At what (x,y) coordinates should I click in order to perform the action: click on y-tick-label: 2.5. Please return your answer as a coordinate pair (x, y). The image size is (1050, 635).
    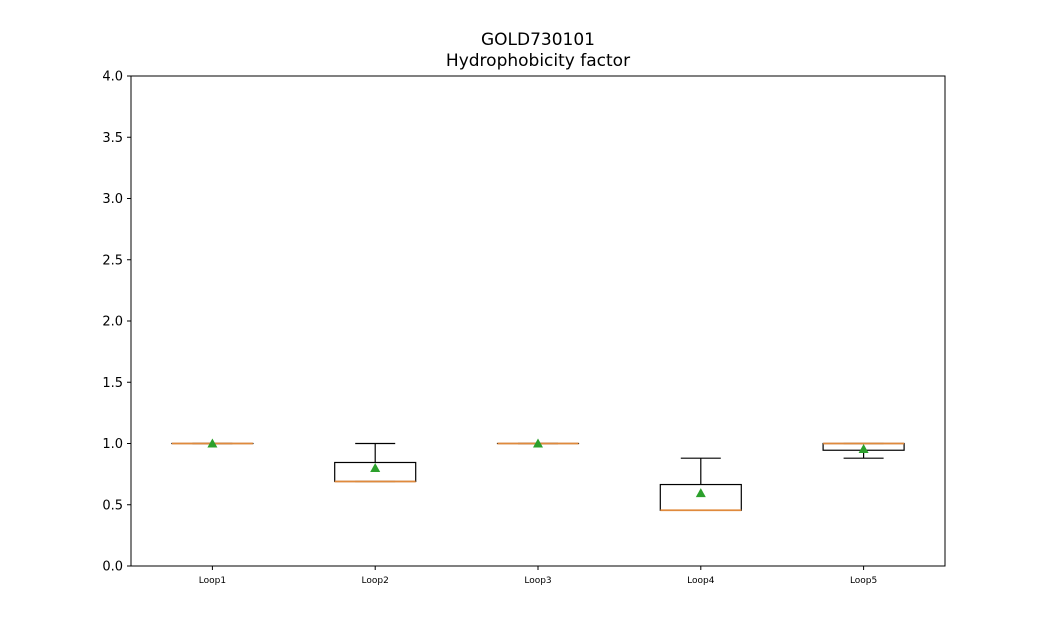
    Looking at the image, I should click on (112, 260).